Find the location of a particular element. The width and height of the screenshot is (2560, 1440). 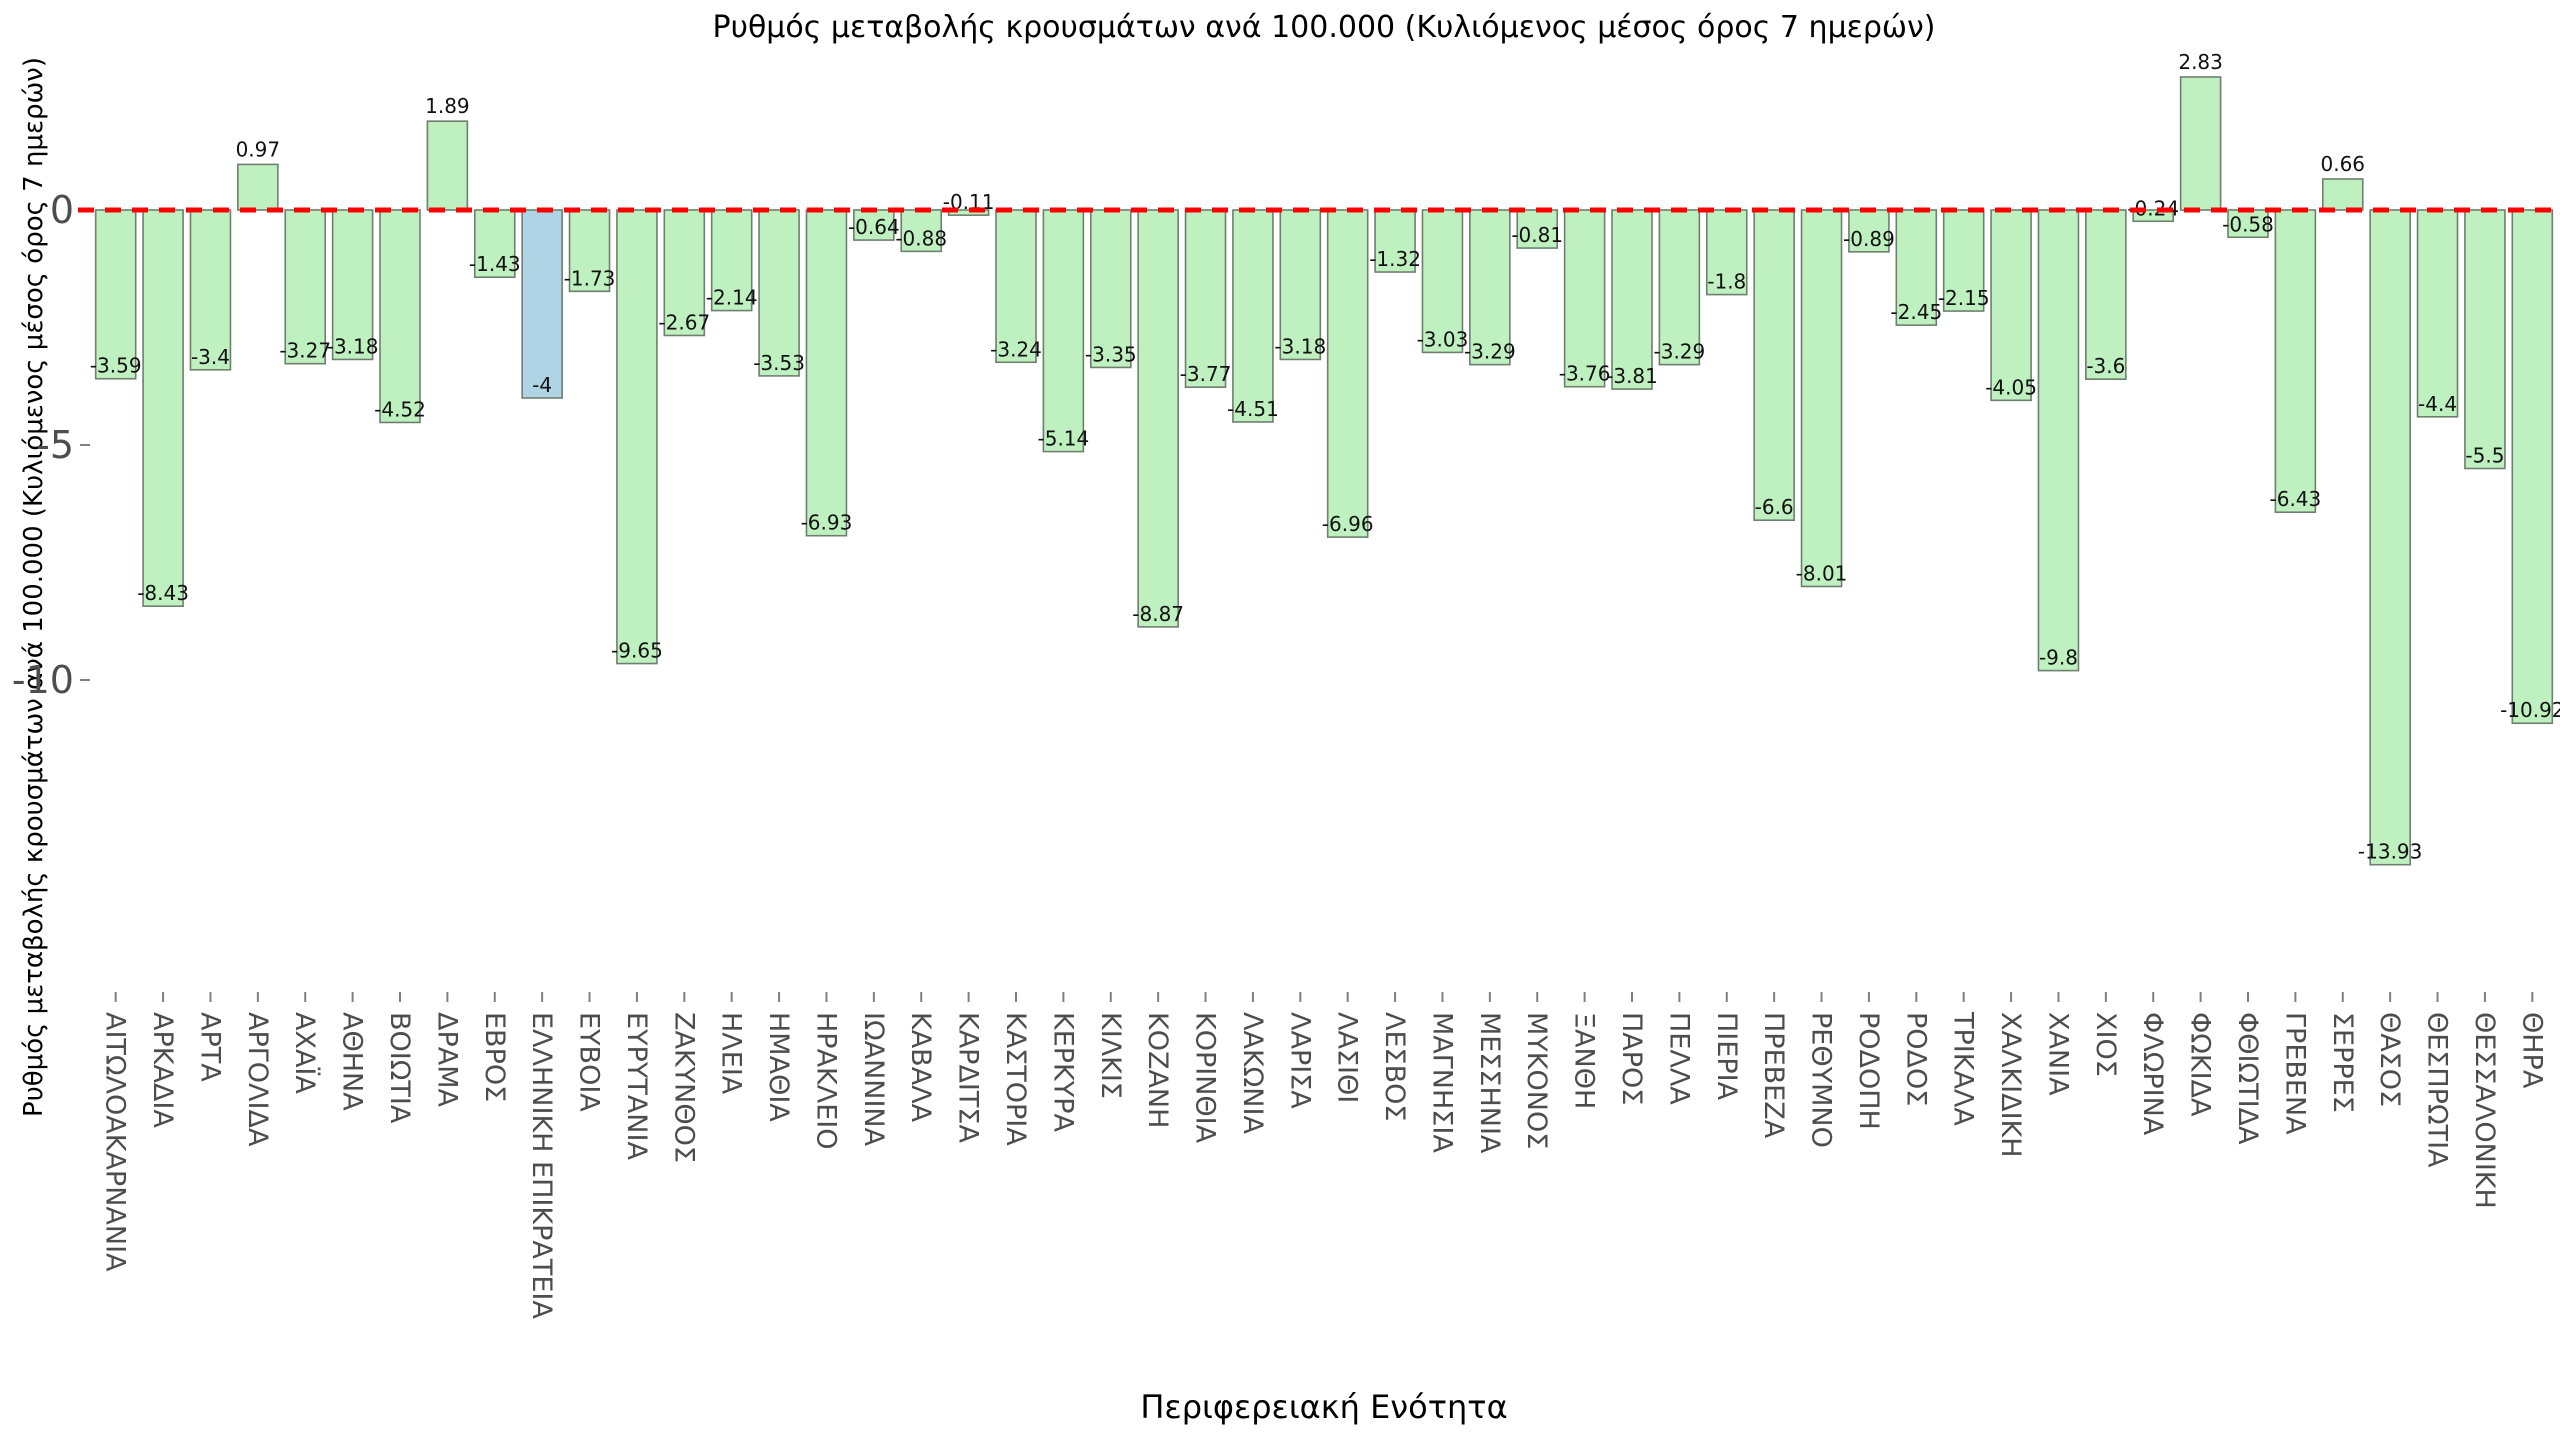

category-label: ΖΑΚΥΝΘΟΣ is located at coordinates (683, 1087).